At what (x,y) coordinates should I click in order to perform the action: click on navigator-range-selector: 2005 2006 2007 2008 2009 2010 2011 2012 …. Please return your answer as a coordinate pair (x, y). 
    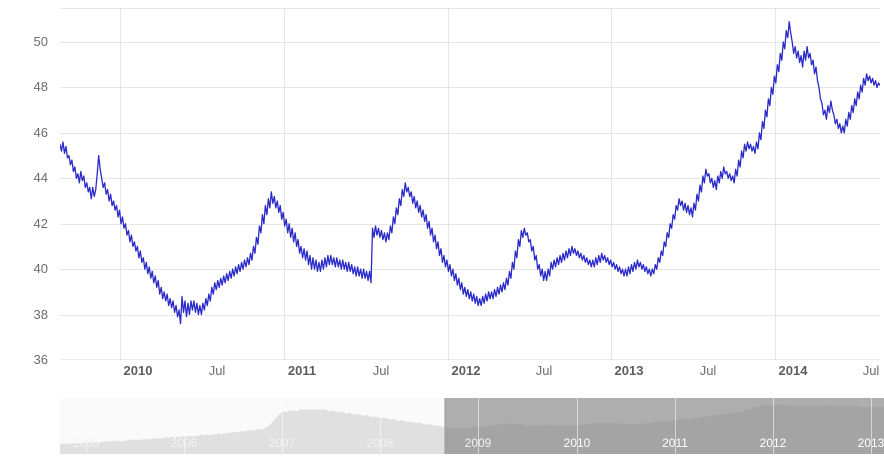
    Looking at the image, I should click on (472, 426).